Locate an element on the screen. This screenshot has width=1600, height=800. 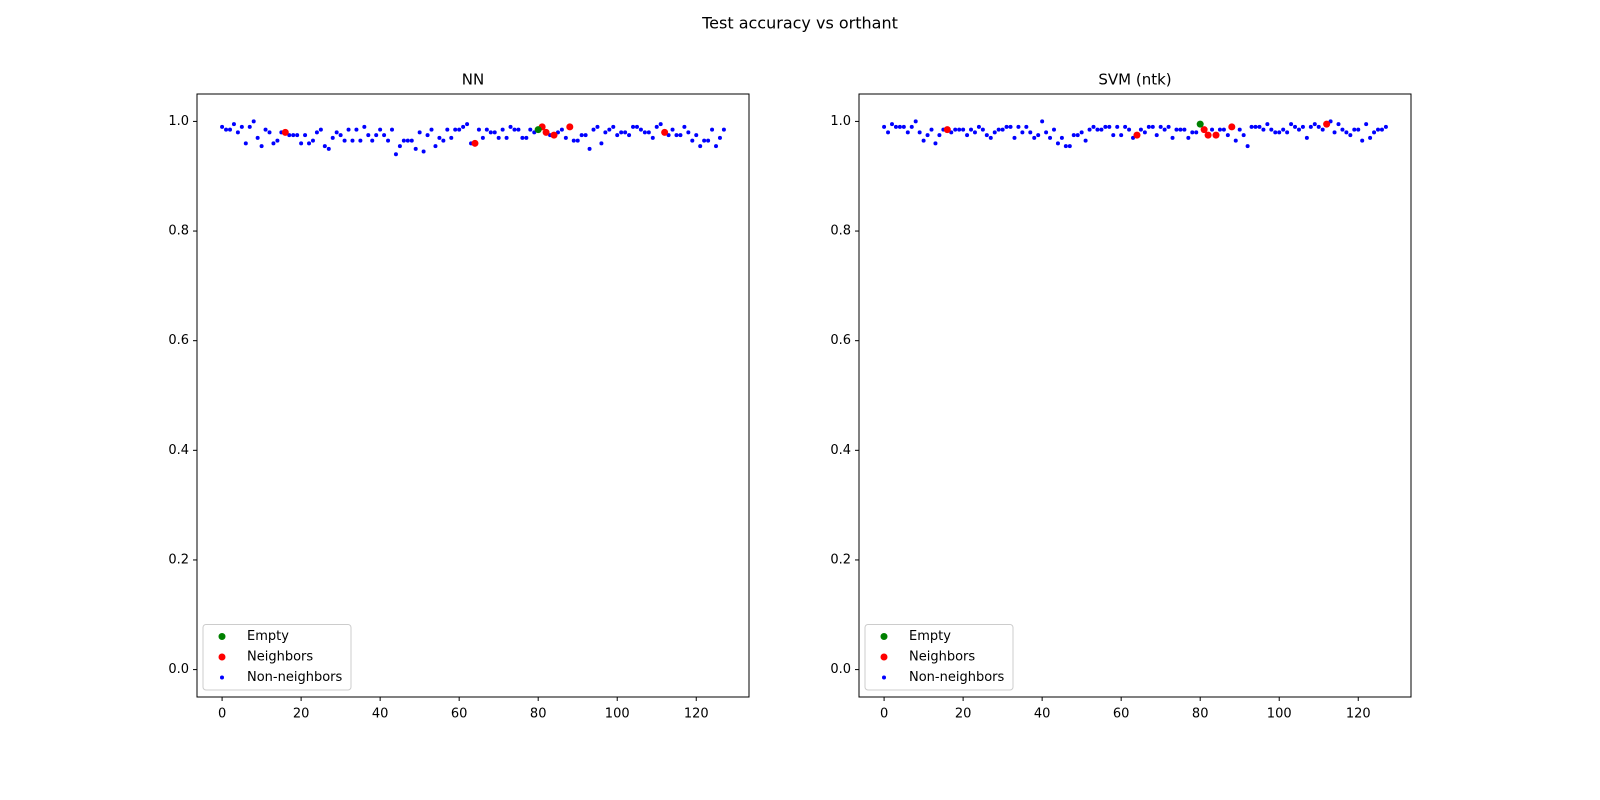
y-tick-label: 0.2 is located at coordinates (840, 559).